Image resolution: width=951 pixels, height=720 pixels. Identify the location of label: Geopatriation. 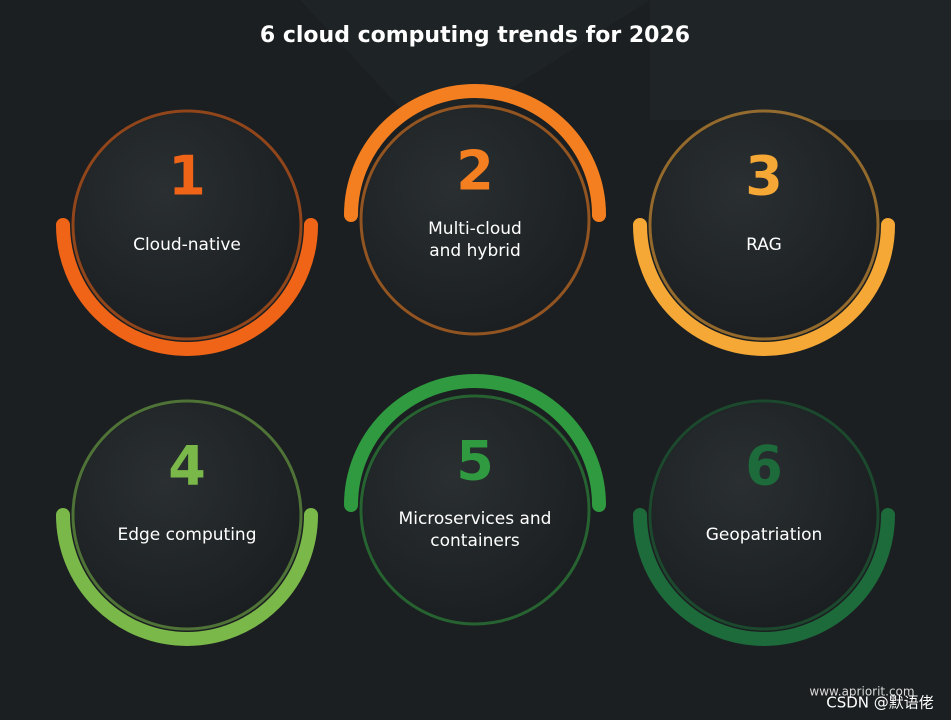
(764, 535).